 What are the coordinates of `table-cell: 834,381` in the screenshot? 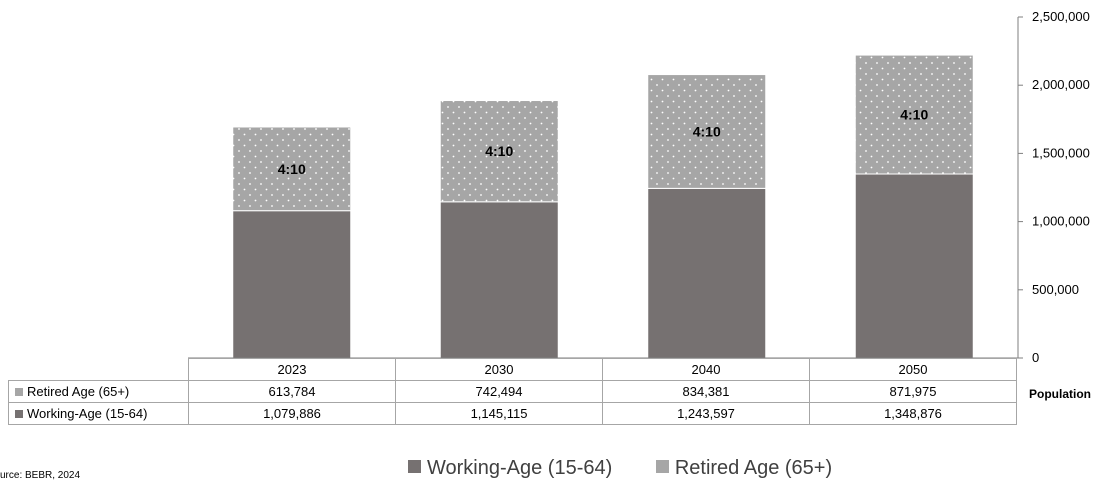 It's located at (706, 391).